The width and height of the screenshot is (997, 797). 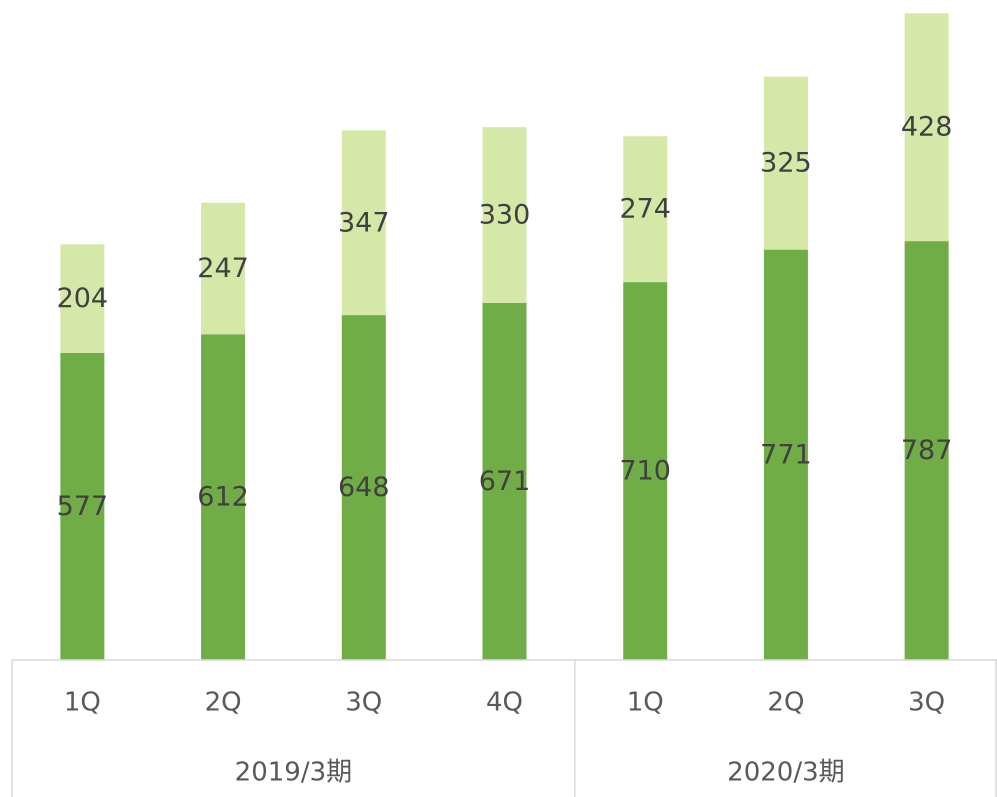 I want to click on data-label: 710, so click(x=645, y=471).